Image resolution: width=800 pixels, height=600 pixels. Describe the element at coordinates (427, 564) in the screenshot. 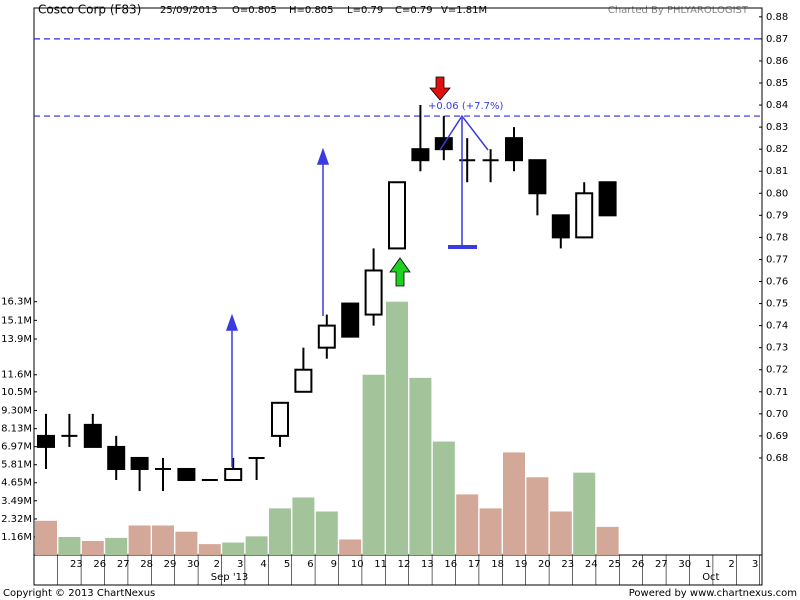

I see `x-tick-label: 13` at that location.